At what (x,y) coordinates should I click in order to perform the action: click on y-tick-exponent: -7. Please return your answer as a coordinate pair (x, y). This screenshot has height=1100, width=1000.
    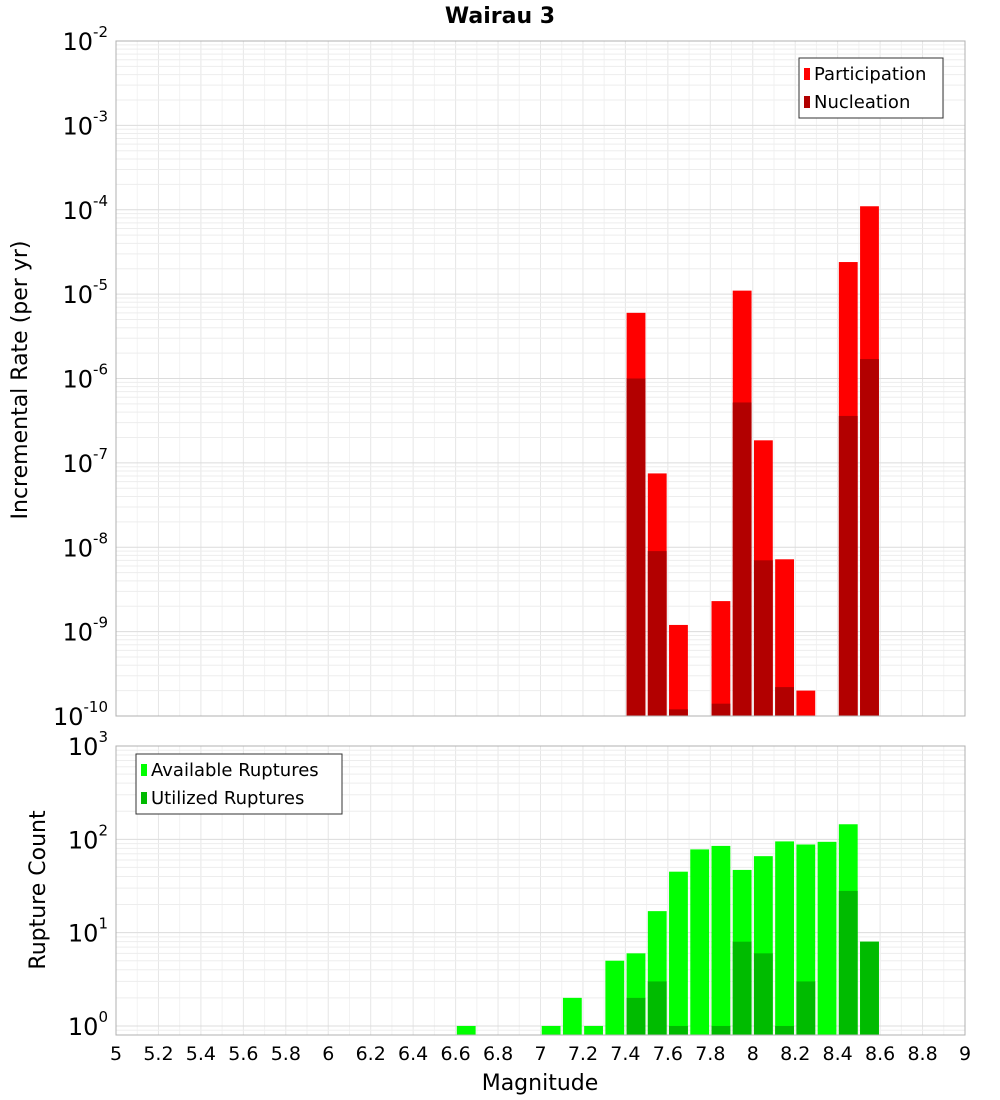
    Looking at the image, I should click on (100, 454).